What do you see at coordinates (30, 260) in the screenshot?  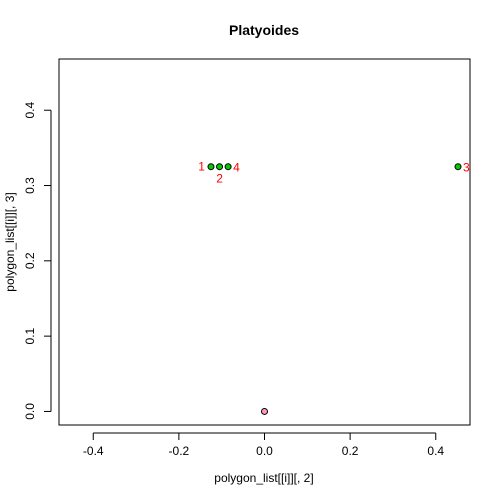 I see `y-tick-label: 0.2` at bounding box center [30, 260].